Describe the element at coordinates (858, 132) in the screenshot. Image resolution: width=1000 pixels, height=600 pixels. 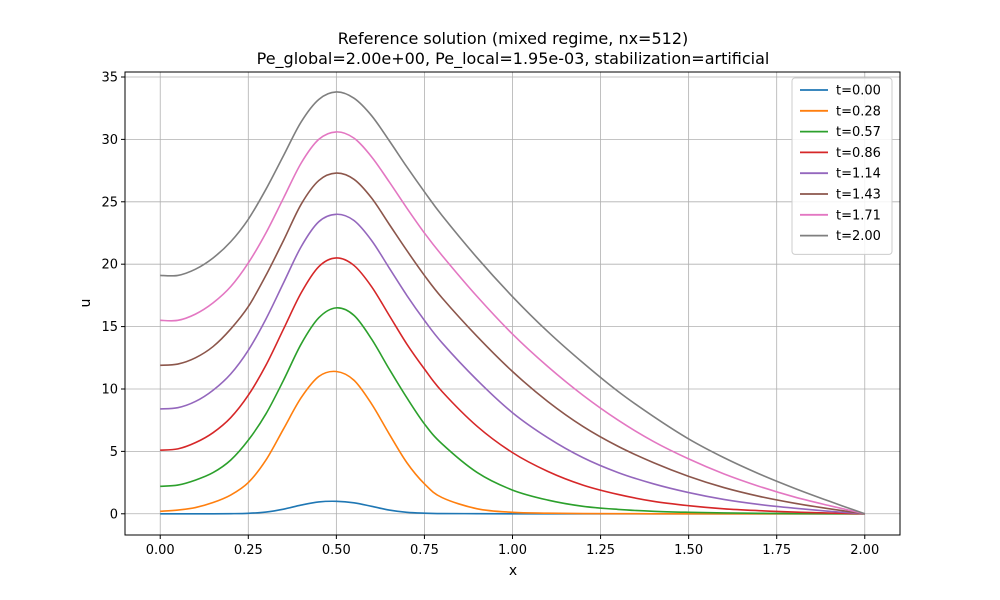
I see `legend-label: t=0.57` at that location.